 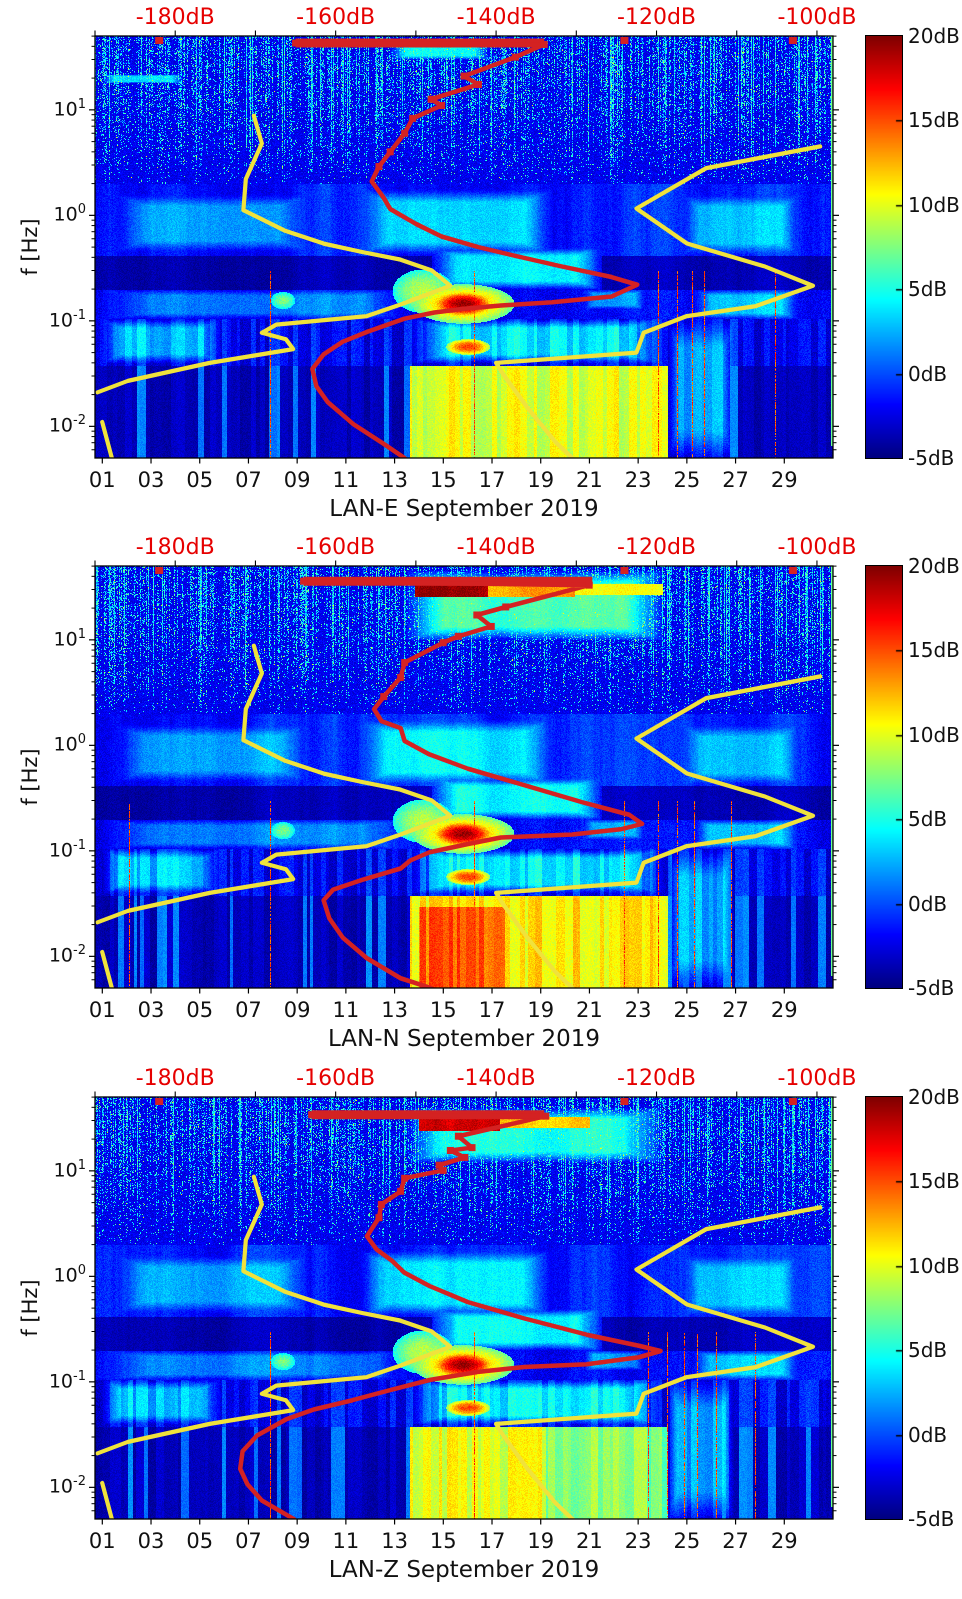 I want to click on y-tick-exponent: 1, so click(x=81, y=104).